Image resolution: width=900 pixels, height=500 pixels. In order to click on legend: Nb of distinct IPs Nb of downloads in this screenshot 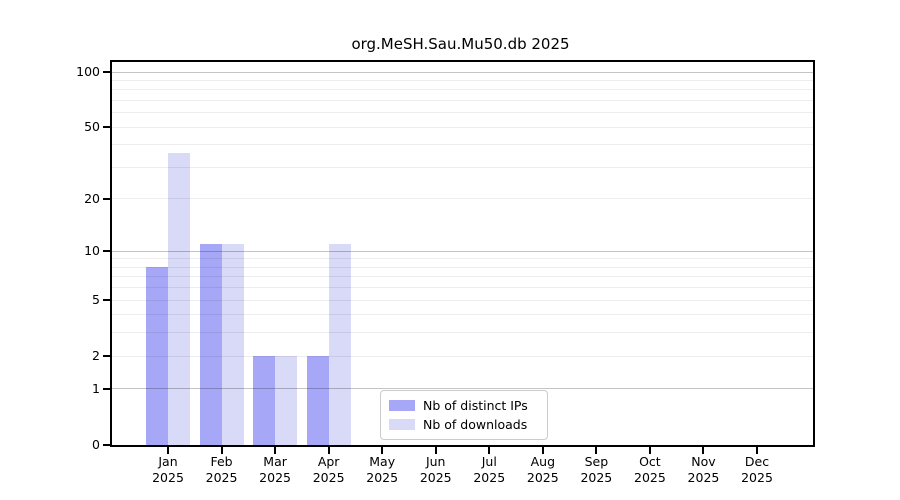, I will do `click(464, 415)`.